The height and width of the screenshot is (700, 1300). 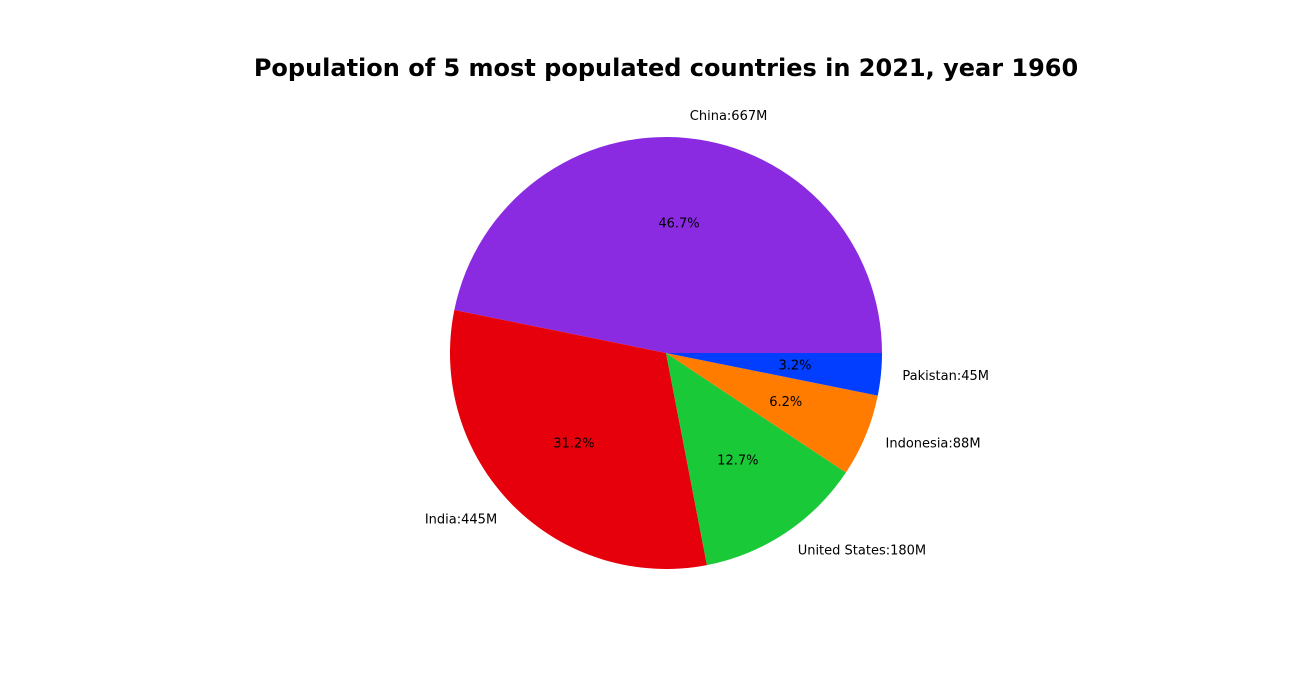 What do you see at coordinates (573, 444) in the screenshot?
I see `slice-percent-india: 31.2%` at bounding box center [573, 444].